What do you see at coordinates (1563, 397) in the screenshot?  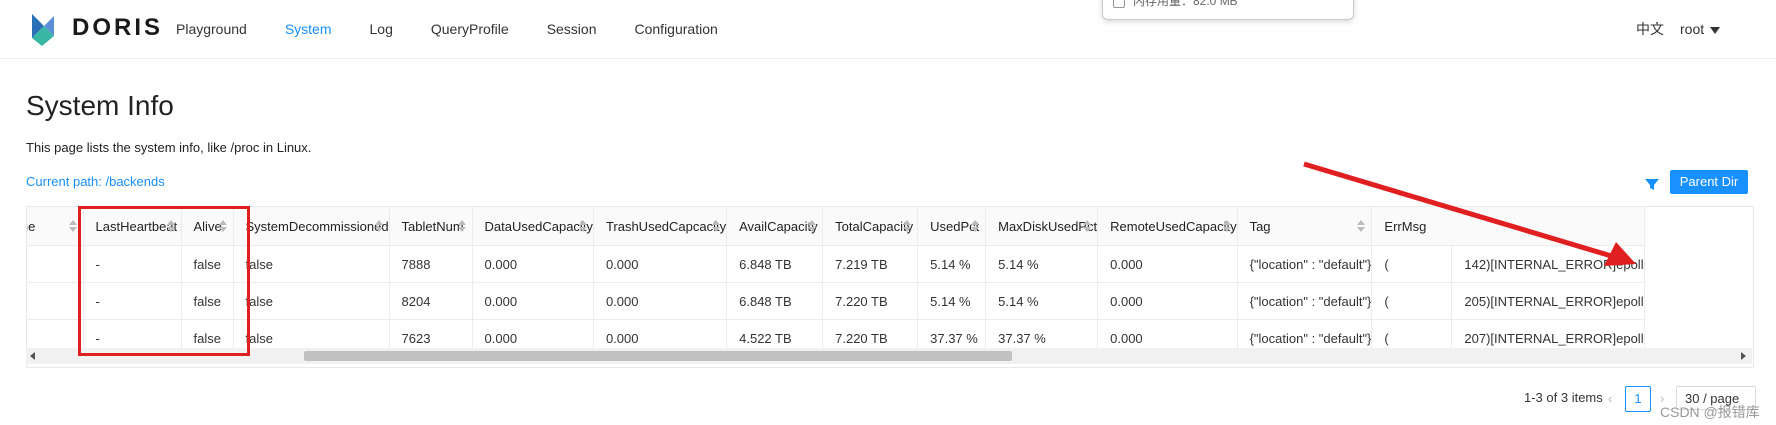 I see `pagination-total: 1-3 of 3 items` at bounding box center [1563, 397].